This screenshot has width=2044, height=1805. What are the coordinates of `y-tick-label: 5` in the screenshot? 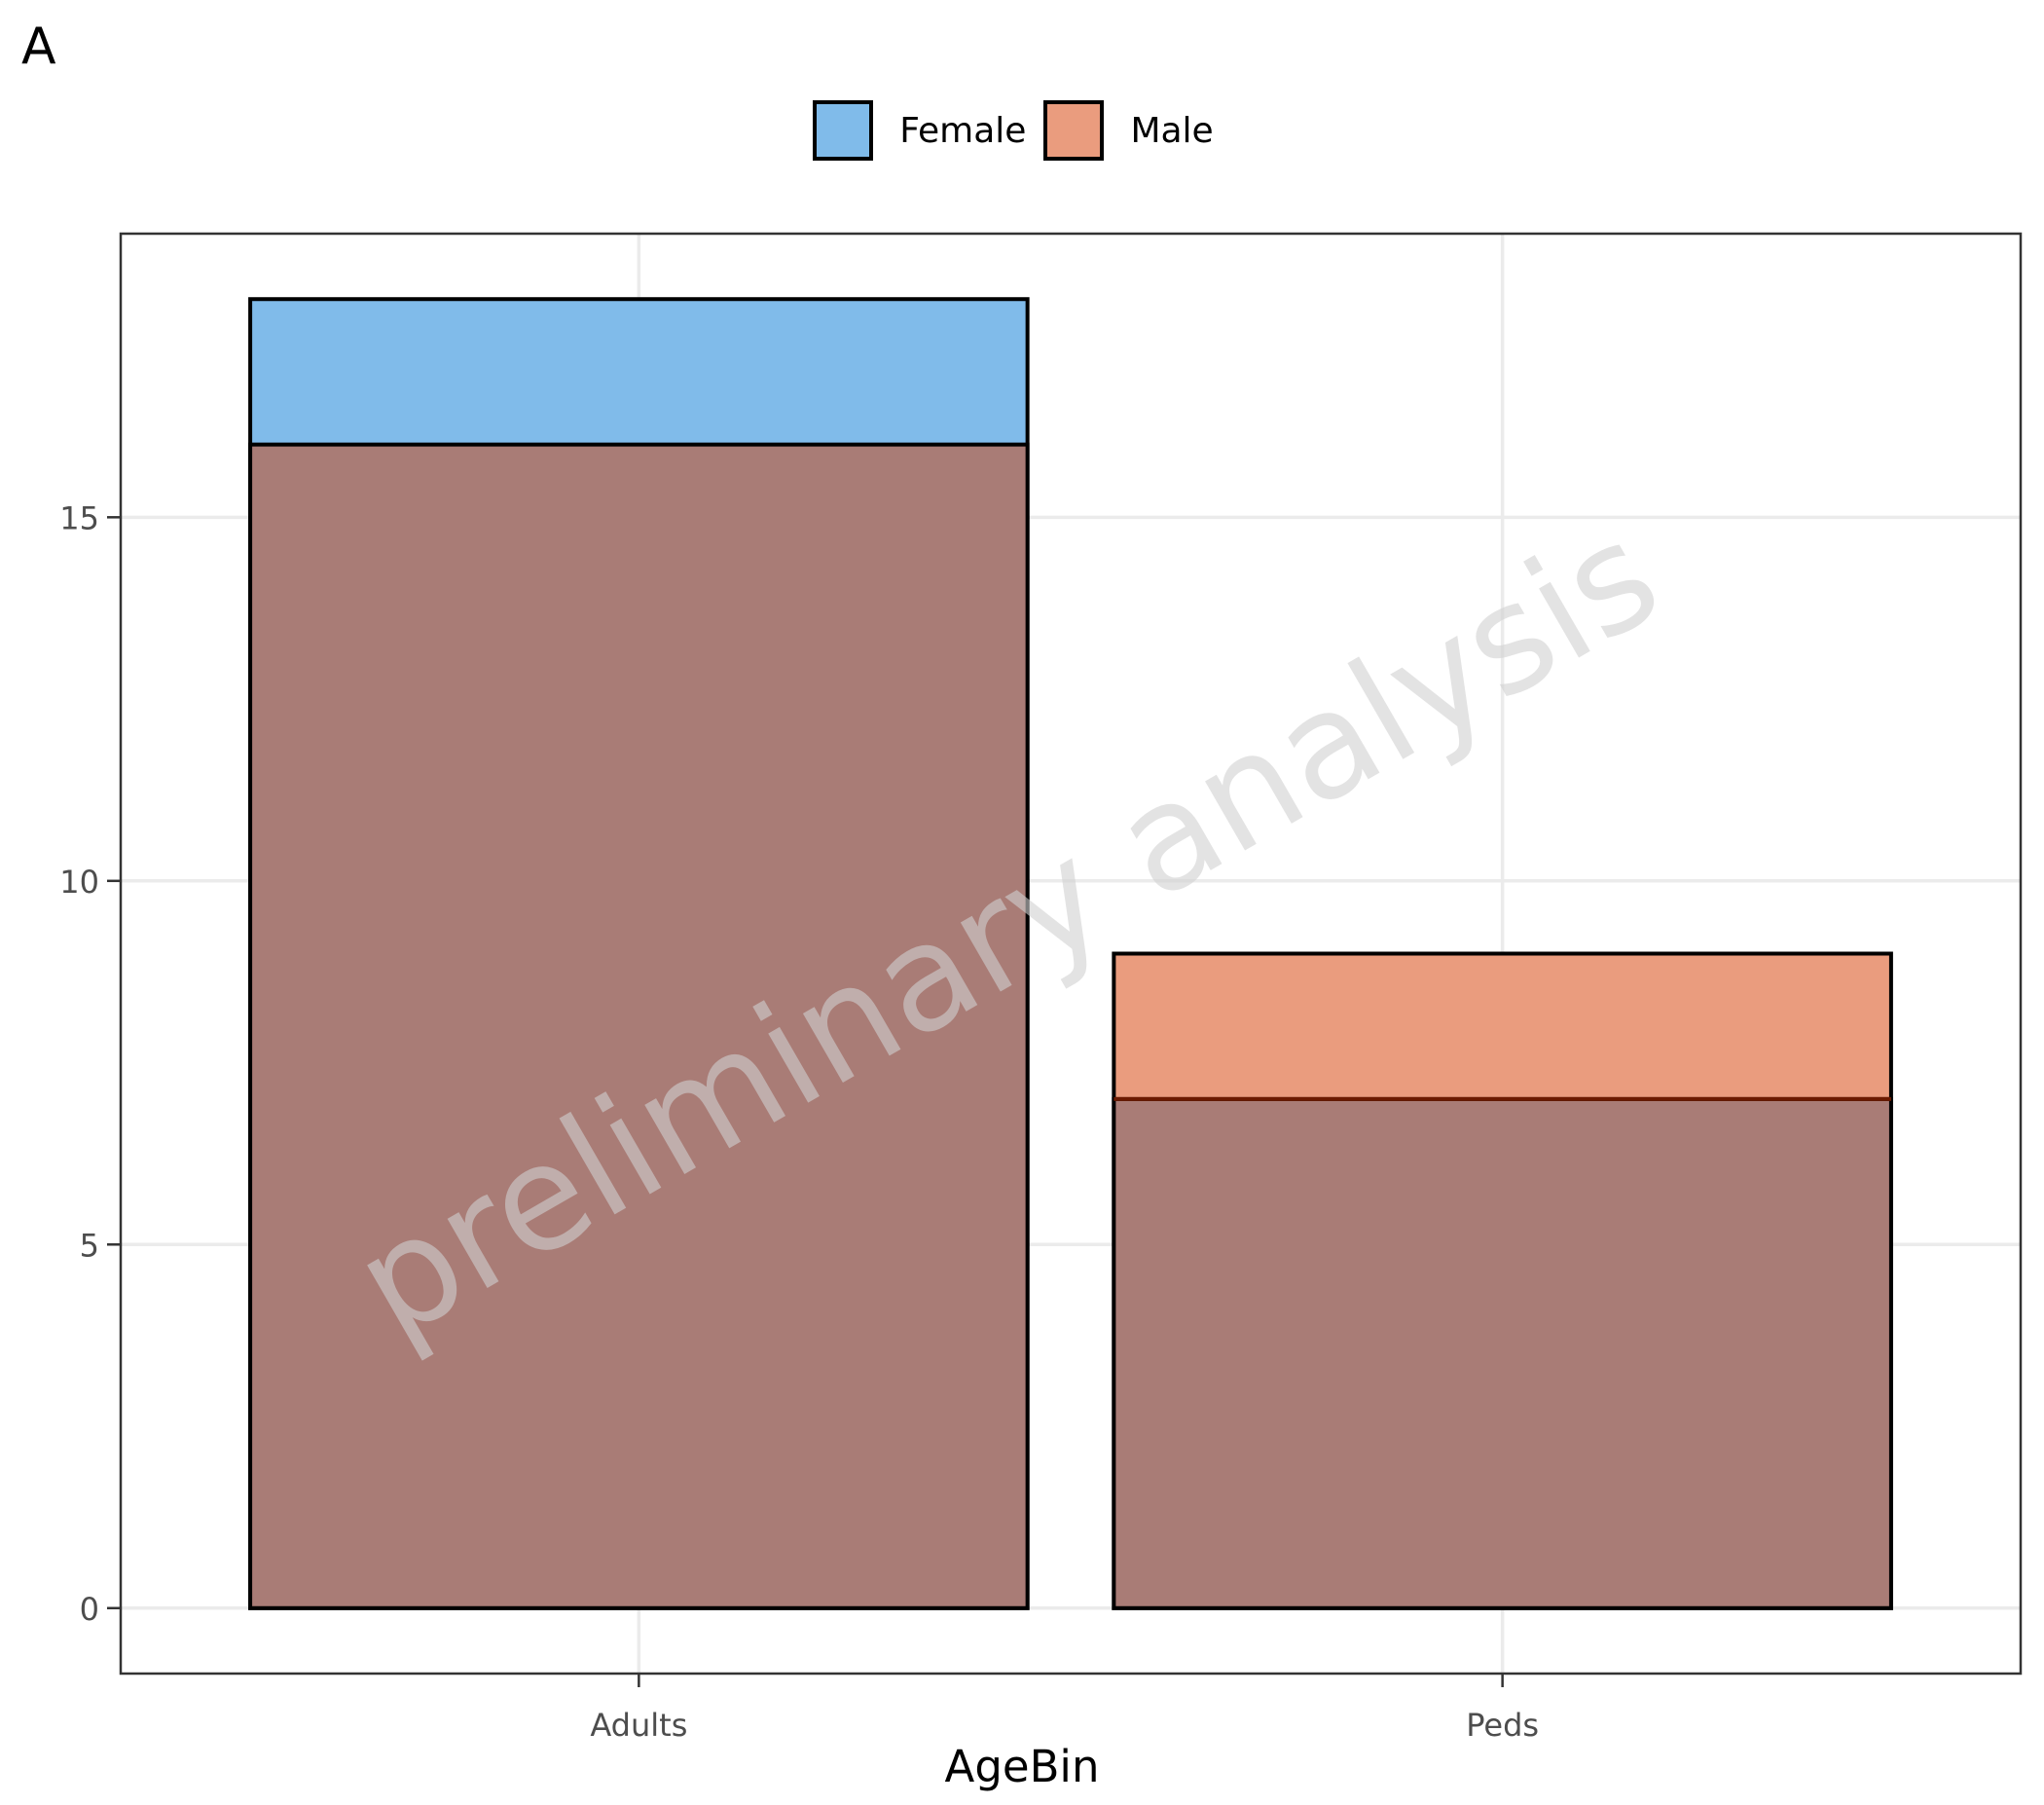 It's located at (90, 1246).